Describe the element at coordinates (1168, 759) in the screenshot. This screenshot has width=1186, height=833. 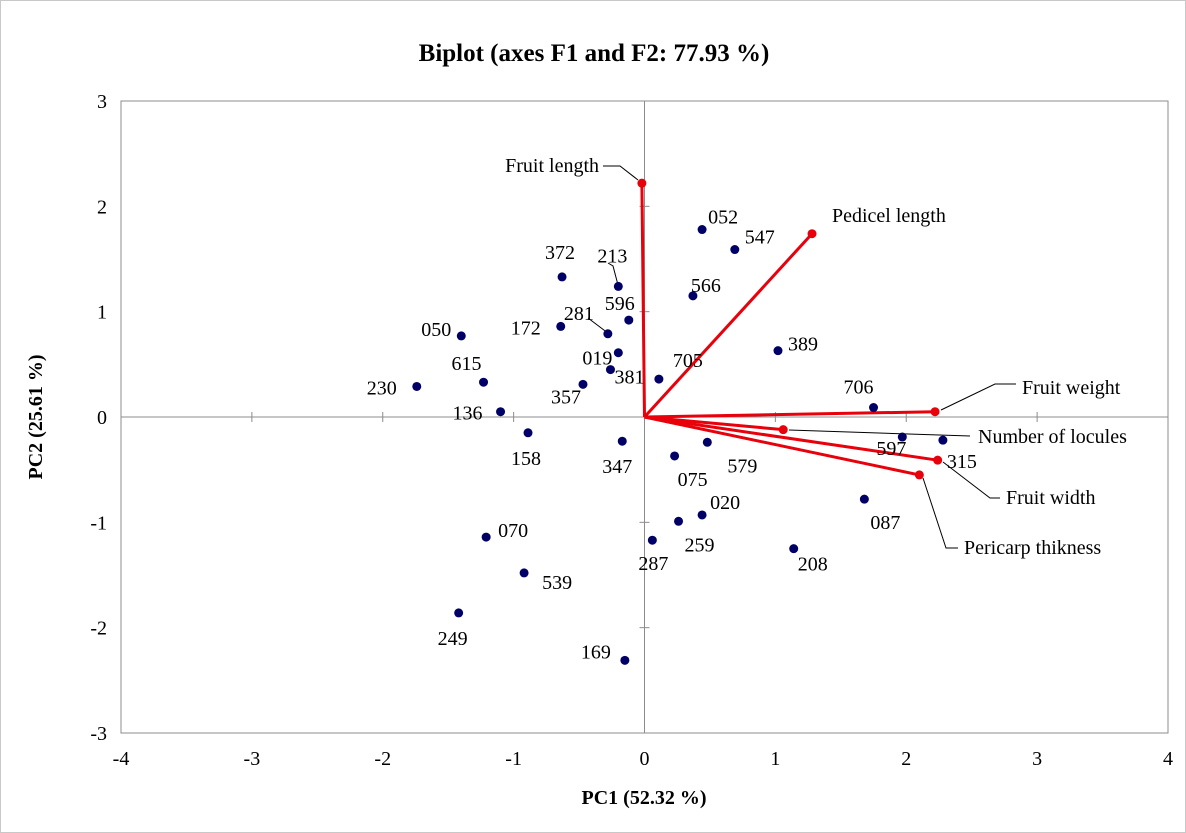
I see `x-tick-label: 4` at that location.